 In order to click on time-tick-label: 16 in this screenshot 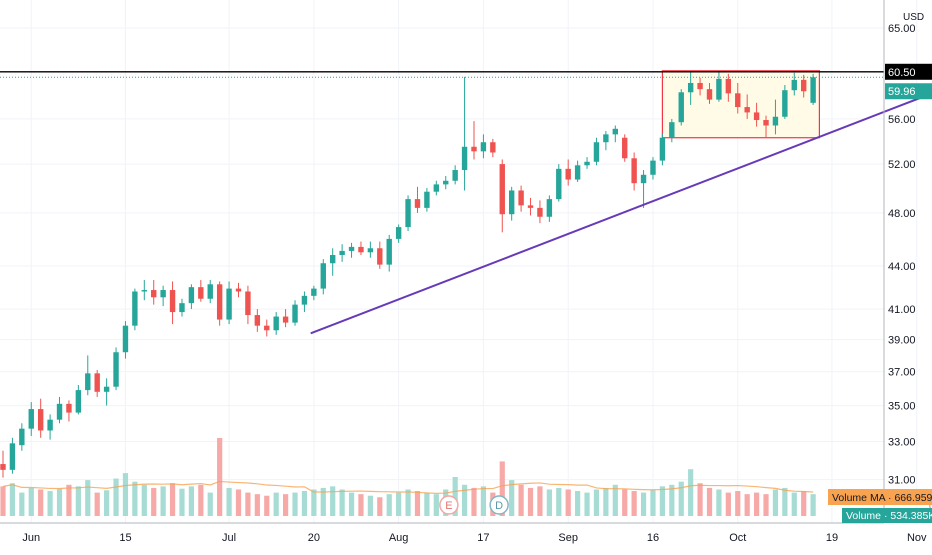, I will do `click(653, 538)`.